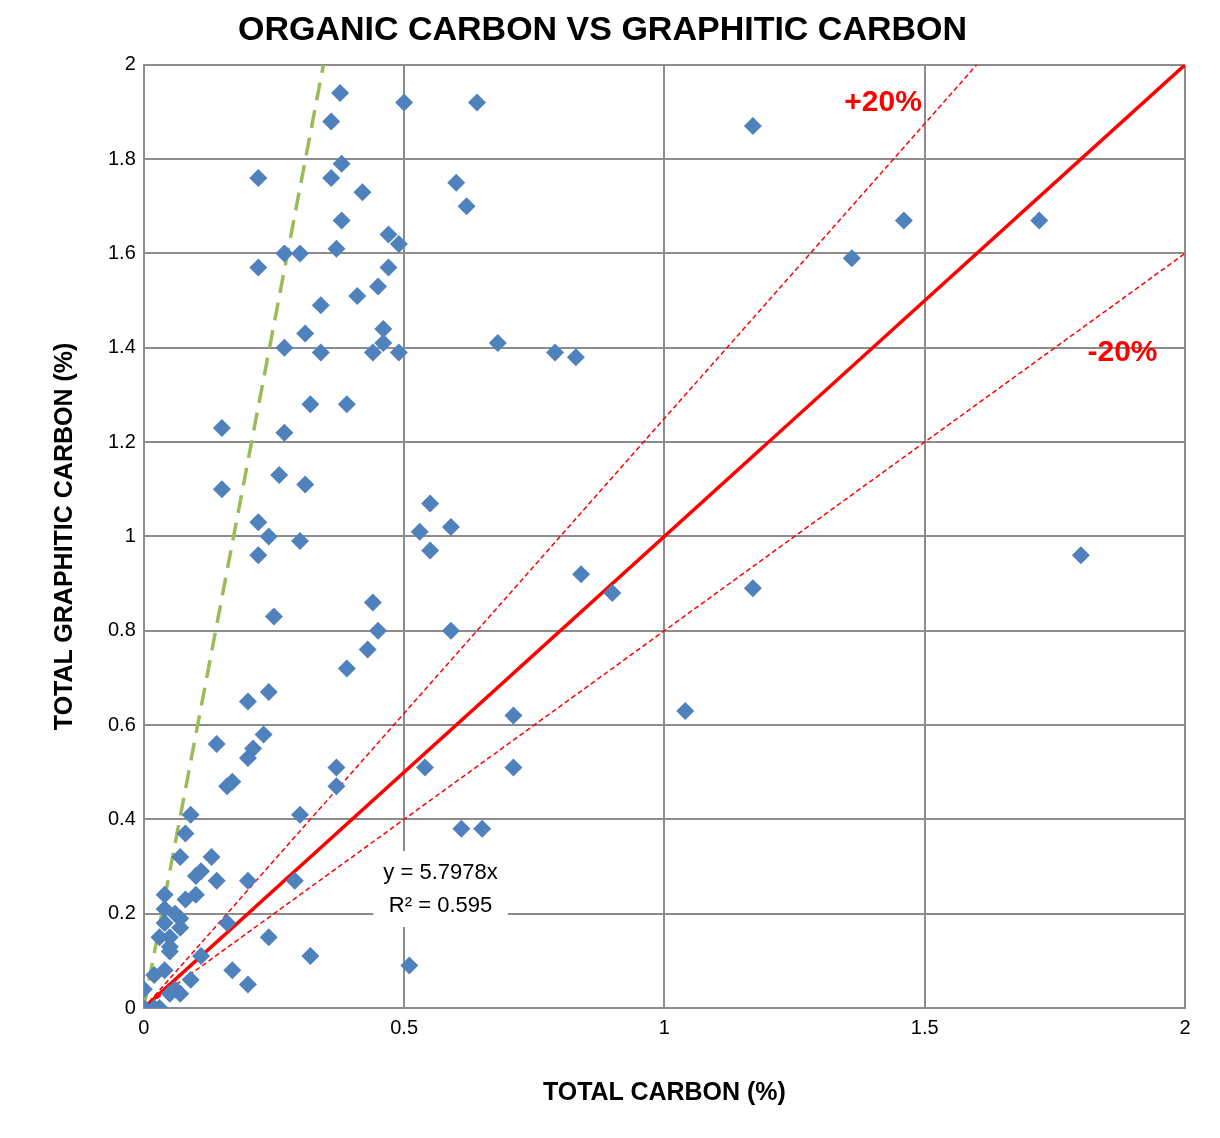 The image size is (1220, 1138). I want to click on y-tick-label: 1.4, so click(121, 346).